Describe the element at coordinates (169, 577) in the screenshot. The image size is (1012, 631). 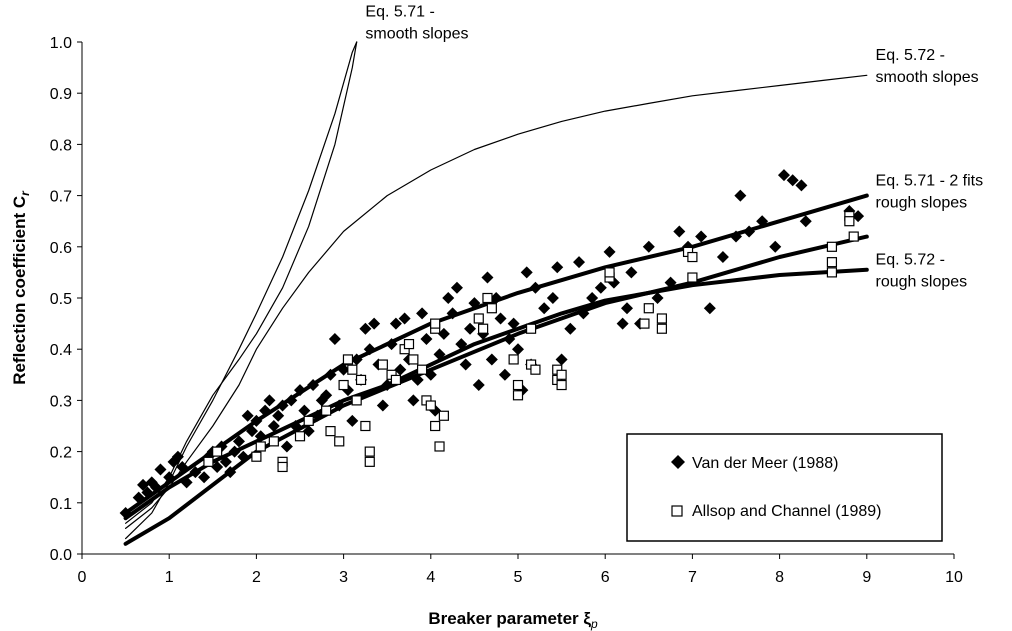
I see `x-tick-label: 1` at that location.